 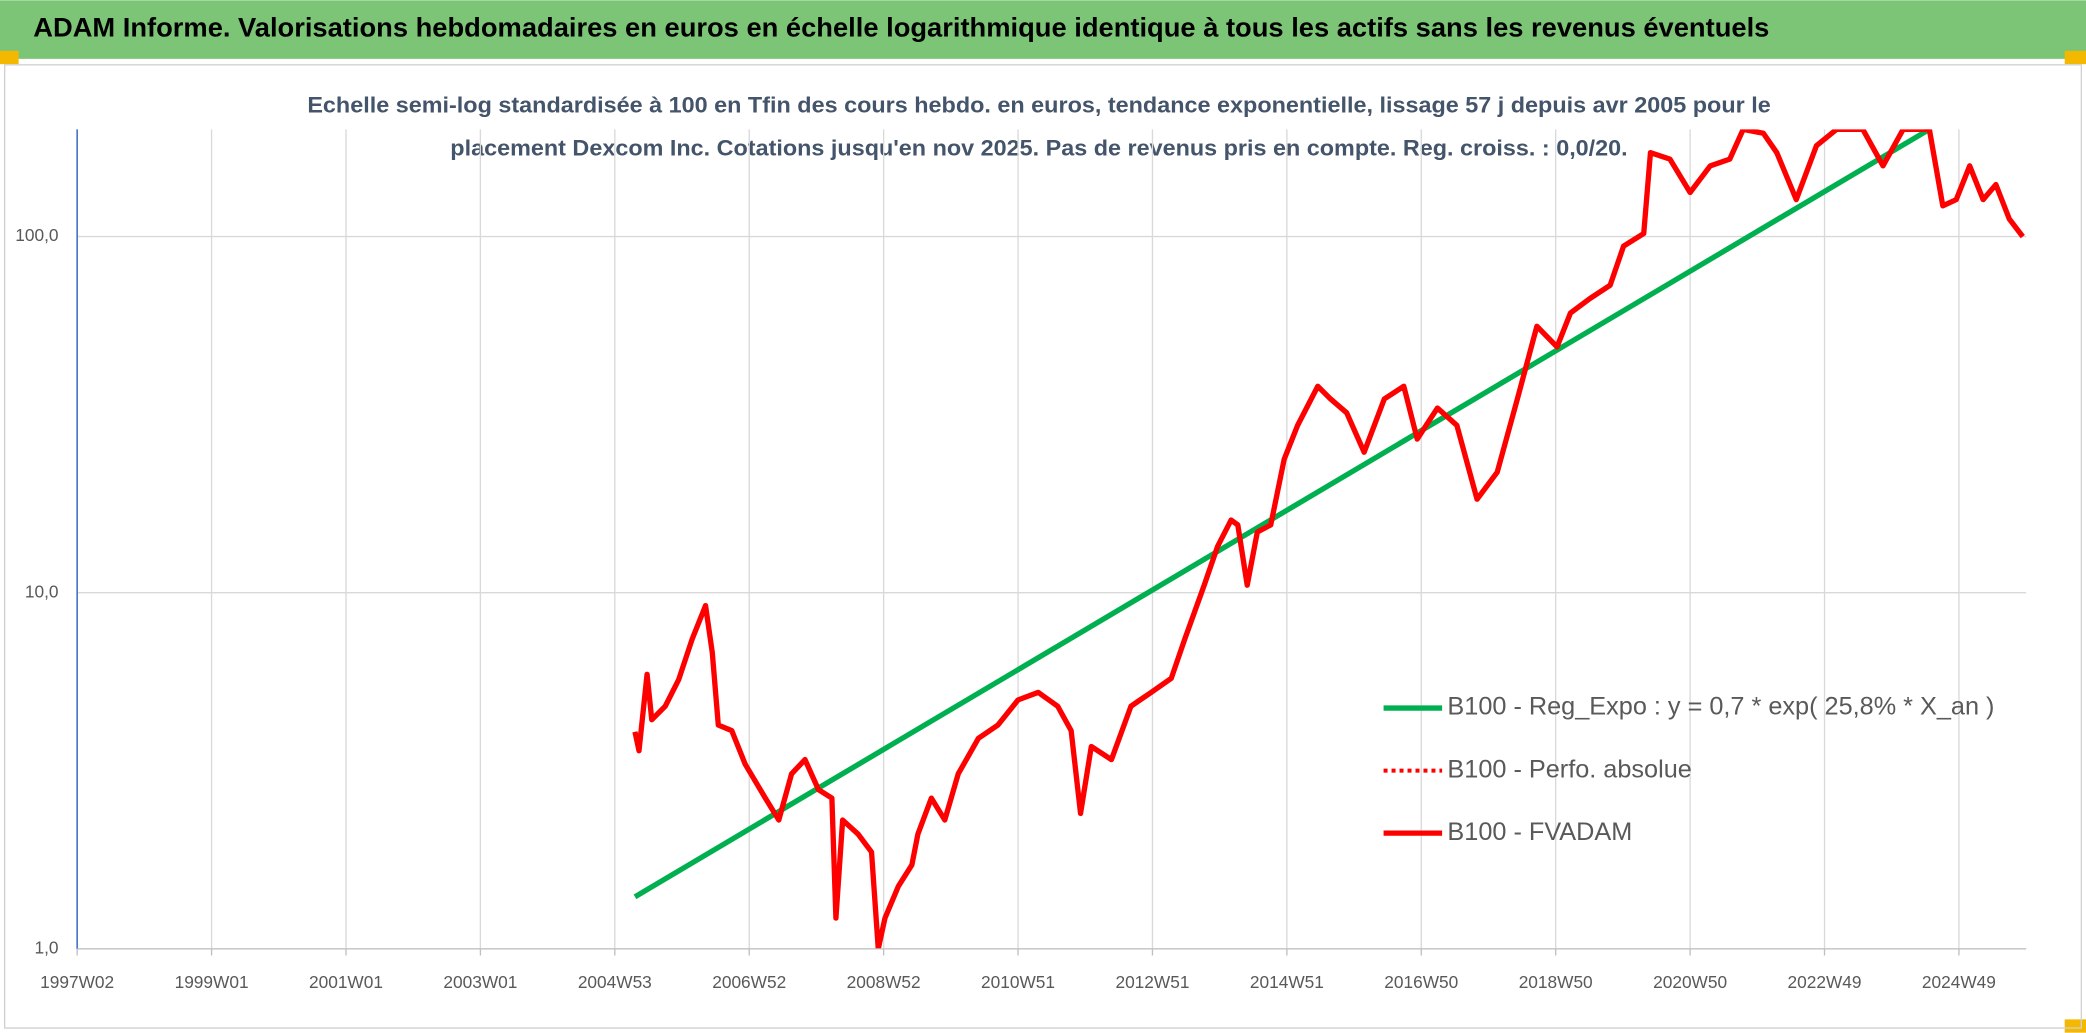 I want to click on y-tick-label: 100,0, so click(x=36, y=235).